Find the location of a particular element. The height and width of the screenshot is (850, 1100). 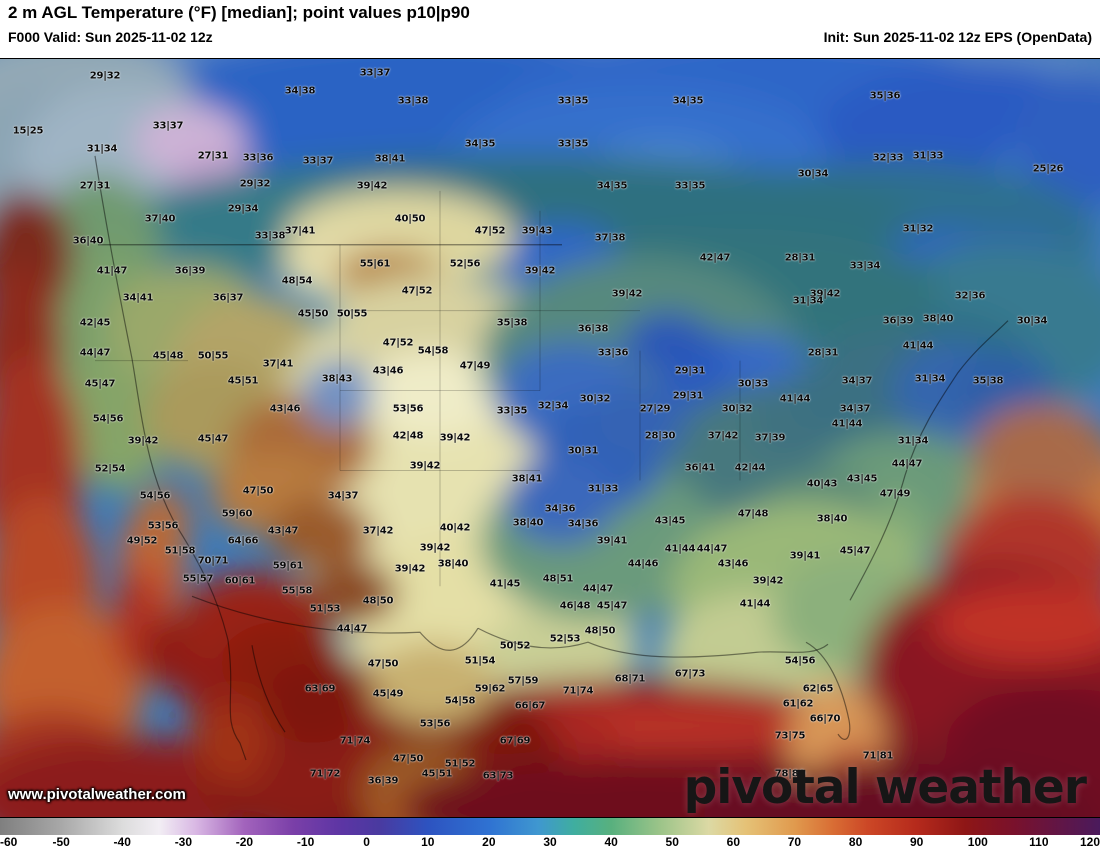

point-value: 34|41 is located at coordinates (138, 298).